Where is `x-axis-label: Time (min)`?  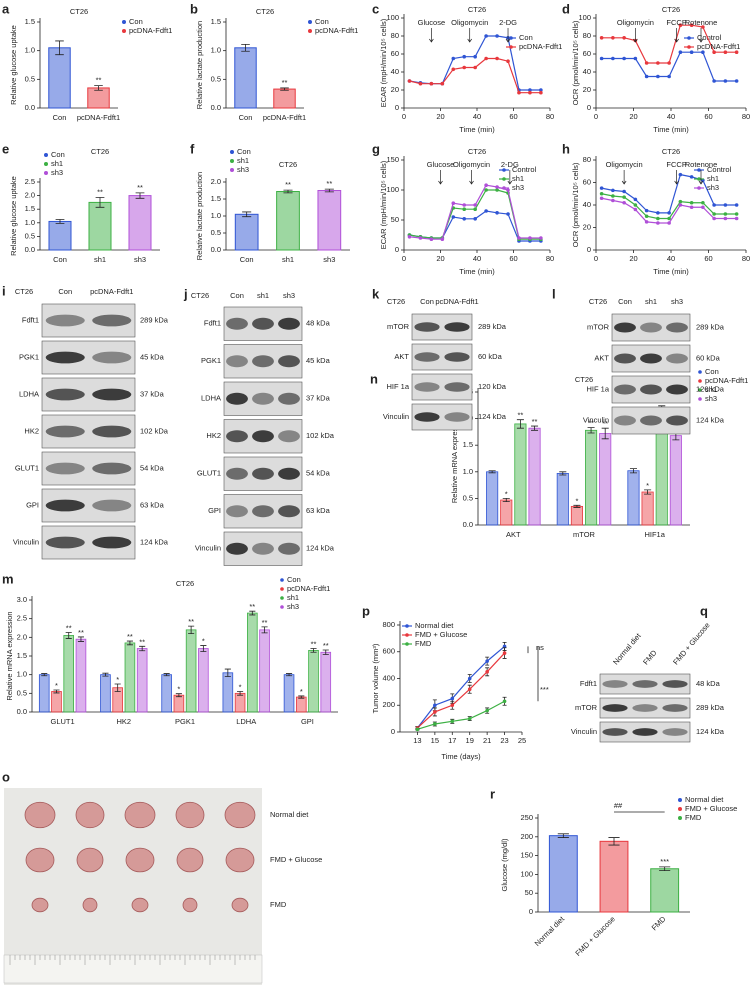
x-axis-label: Time (min) is located at coordinates (477, 129).